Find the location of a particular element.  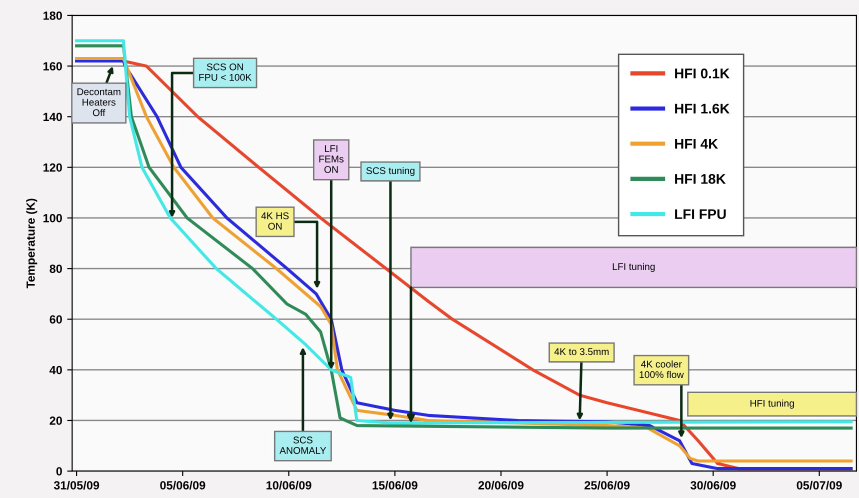

annotation: SCS ANOMALY is located at coordinates (303, 445).